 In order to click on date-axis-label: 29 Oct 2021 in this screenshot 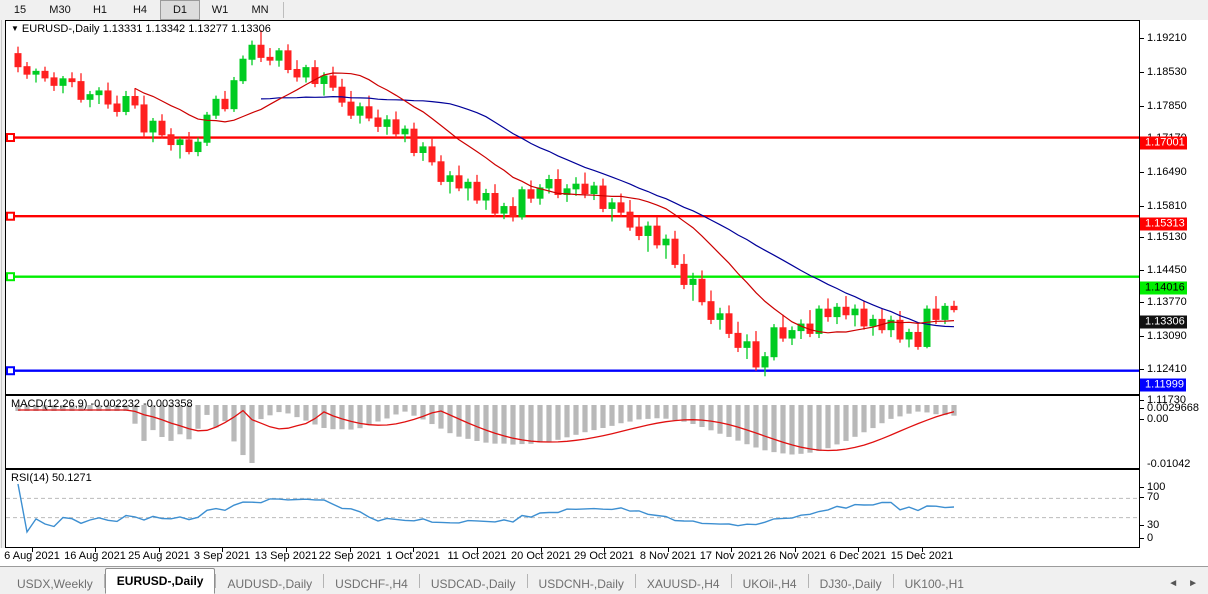, I will do `click(604, 556)`.